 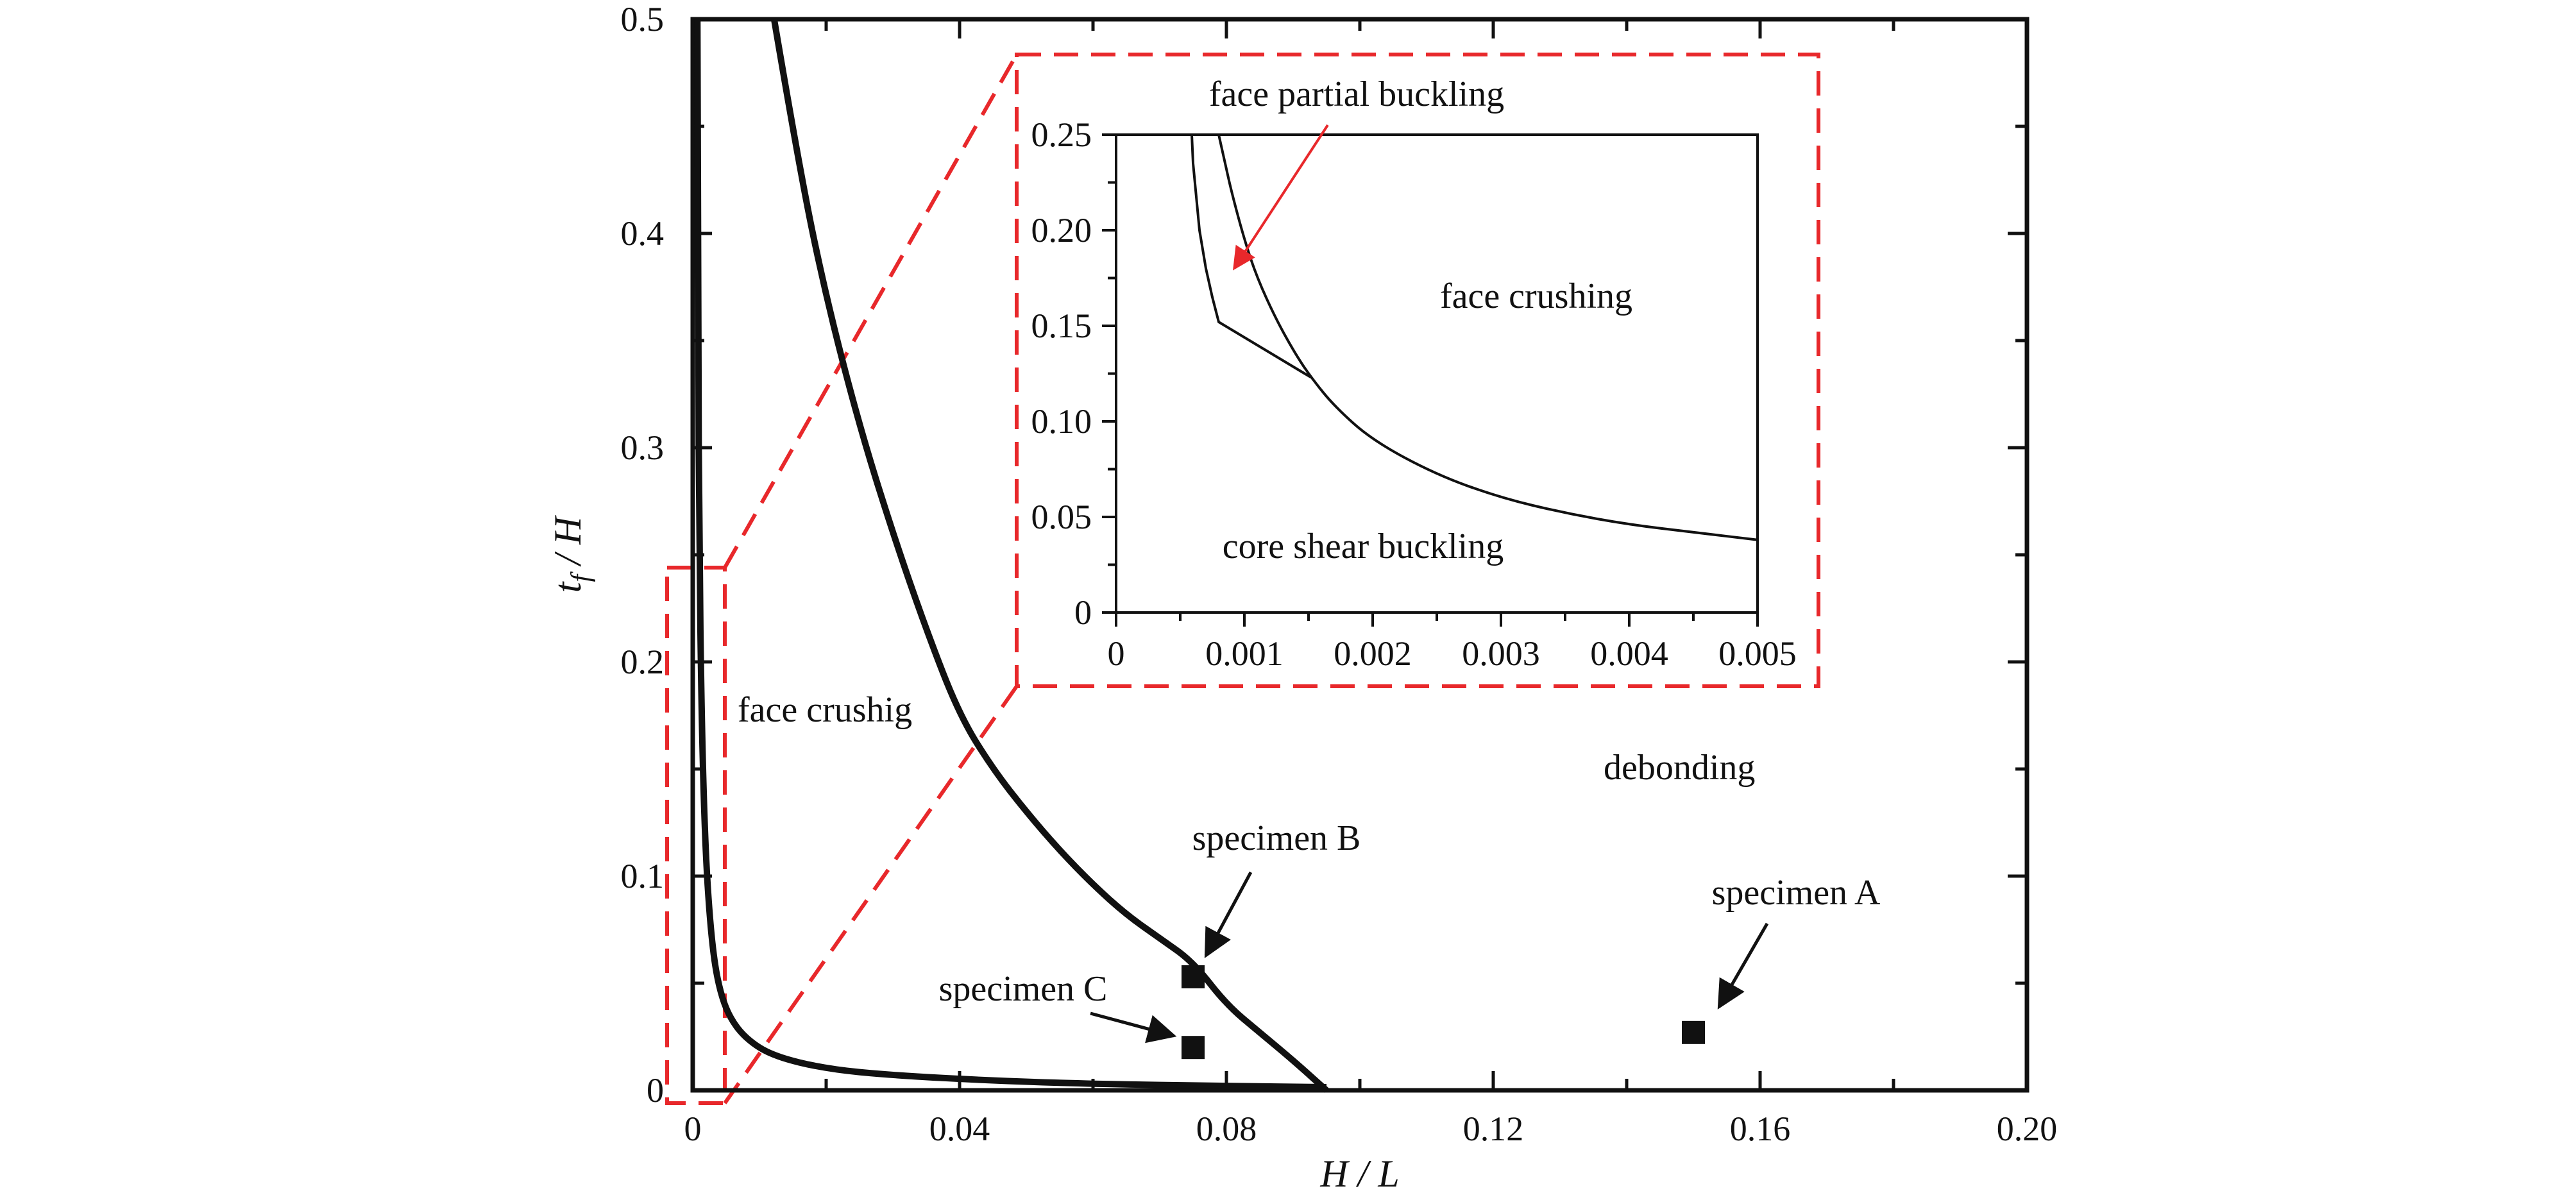 I want to click on main-x-tick-label: 0.20, so click(x=2027, y=1129).